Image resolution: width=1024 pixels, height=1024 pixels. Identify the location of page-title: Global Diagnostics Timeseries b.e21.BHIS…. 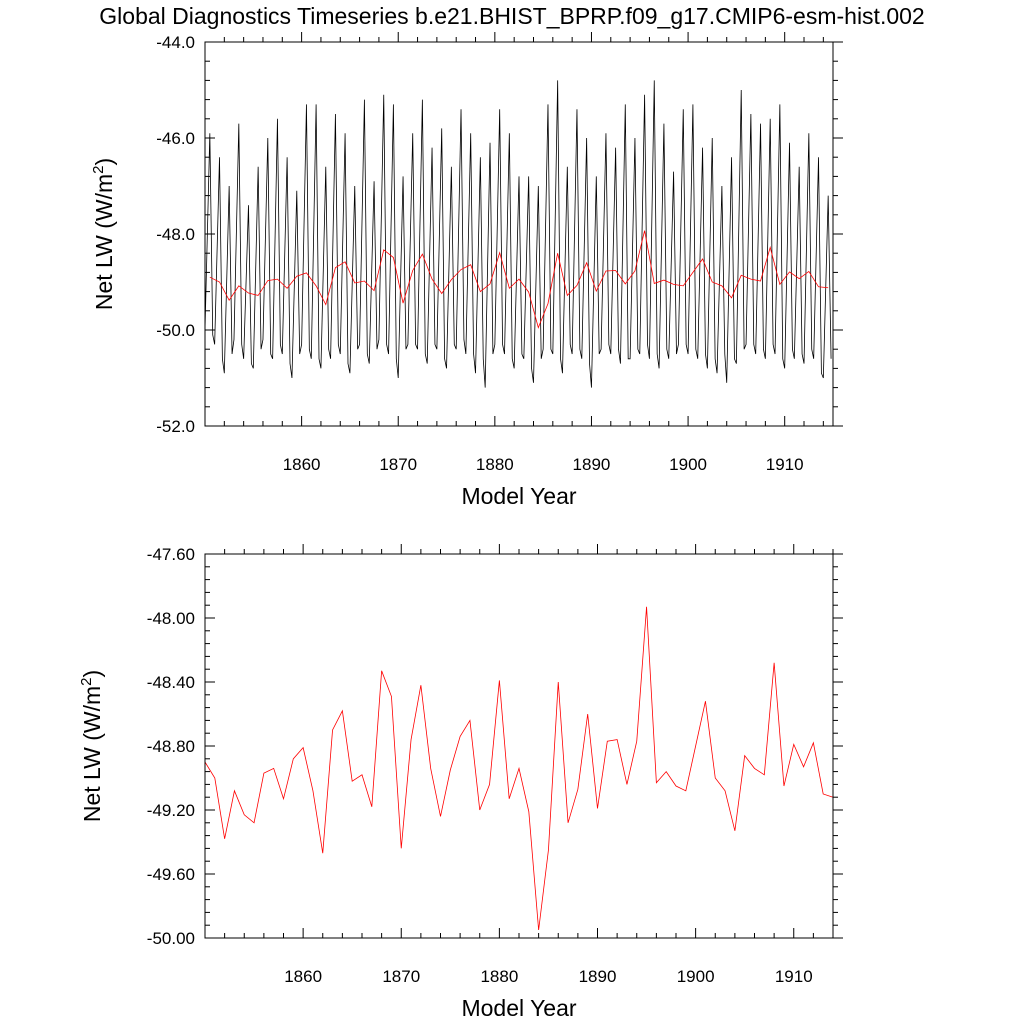
(512, 16).